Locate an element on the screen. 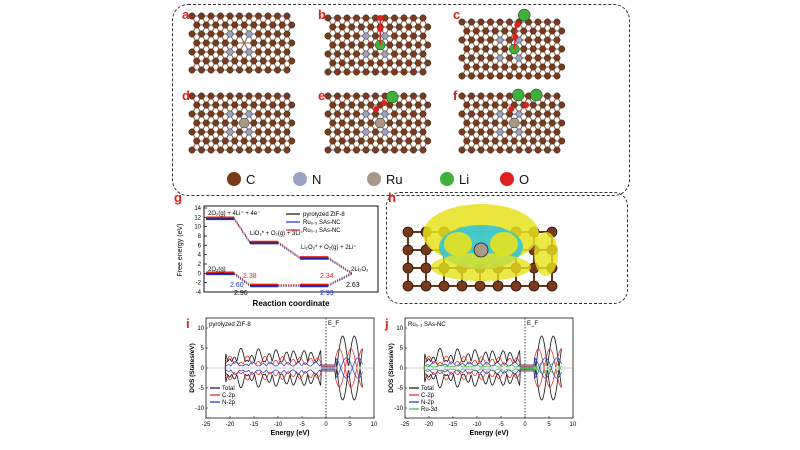 This screenshot has width=800, height=450. legend-N: N is located at coordinates (307, 179).